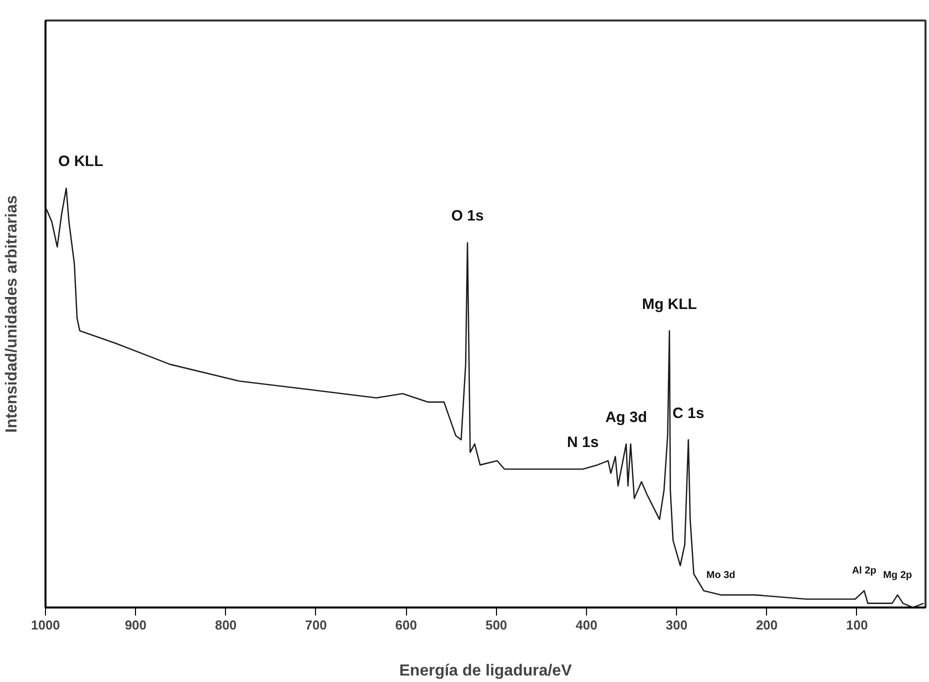  Describe the element at coordinates (225, 625) in the screenshot. I see `x-tick-label: 800` at that location.